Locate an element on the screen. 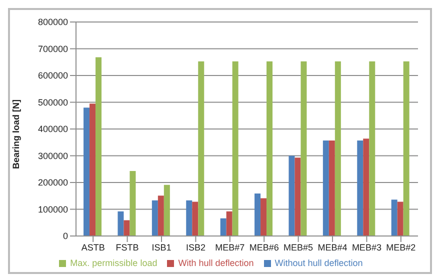 The height and width of the screenshot is (279, 438). y-tick-label: 200000 is located at coordinates (53, 183).